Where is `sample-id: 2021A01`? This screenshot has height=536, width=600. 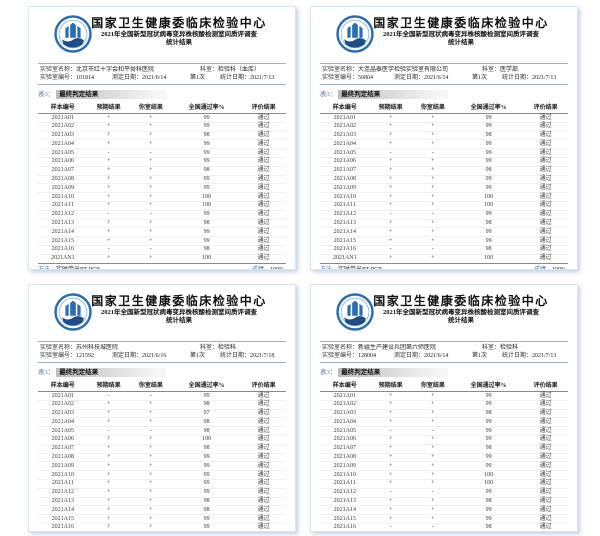 sample-id: 2021A01 is located at coordinates (345, 118).